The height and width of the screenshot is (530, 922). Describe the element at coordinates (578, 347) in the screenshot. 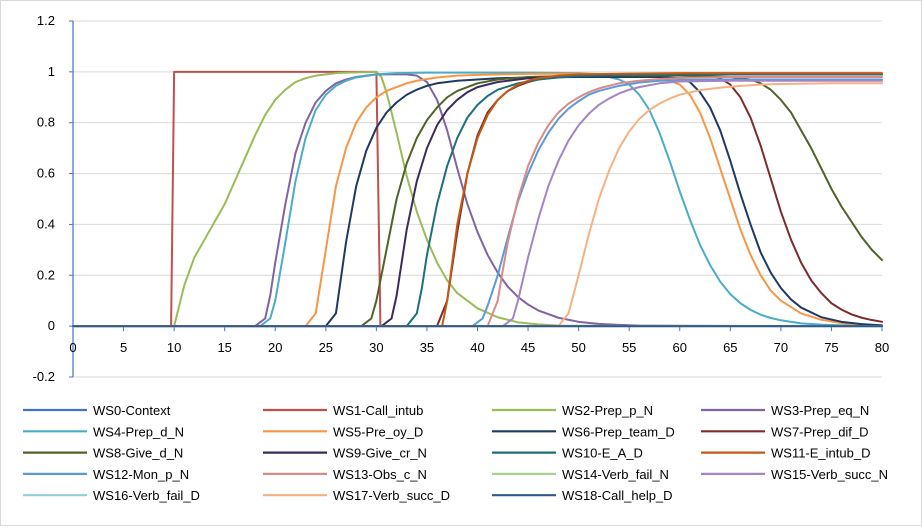

I see `x-tick-label: 50` at that location.